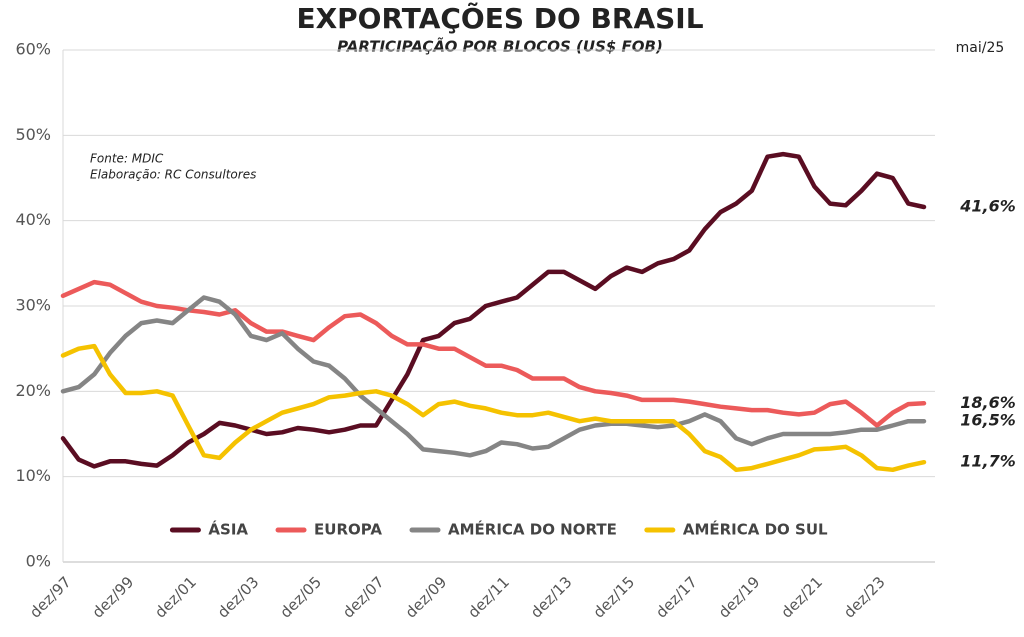 This screenshot has height=637, width=1024. Describe the element at coordinates (175, 597) in the screenshot. I see `x-tick-label: dez/01` at that location.